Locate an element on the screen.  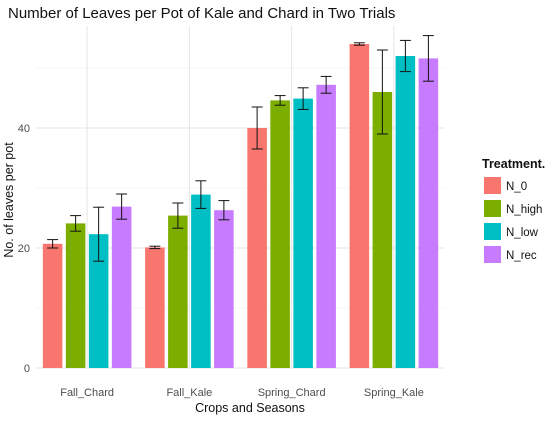
x-tick-label: Spring_Kale is located at coordinates (394, 393).